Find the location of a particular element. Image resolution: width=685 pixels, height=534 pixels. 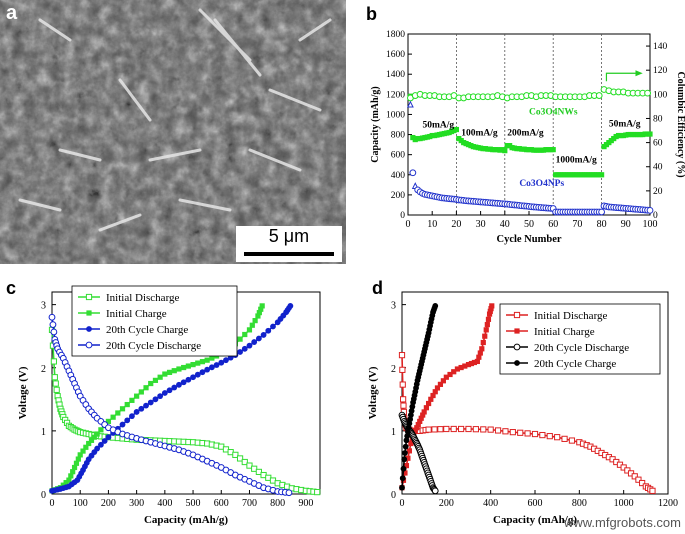

x-tick-label-3: 300 is located at coordinates (136, 503).